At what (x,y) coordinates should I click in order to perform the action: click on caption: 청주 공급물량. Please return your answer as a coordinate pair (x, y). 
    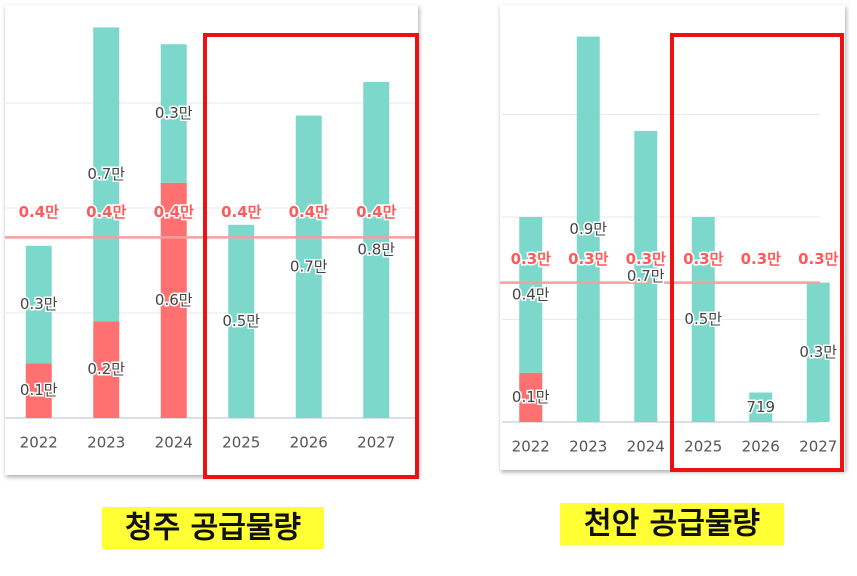
    Looking at the image, I should click on (213, 528).